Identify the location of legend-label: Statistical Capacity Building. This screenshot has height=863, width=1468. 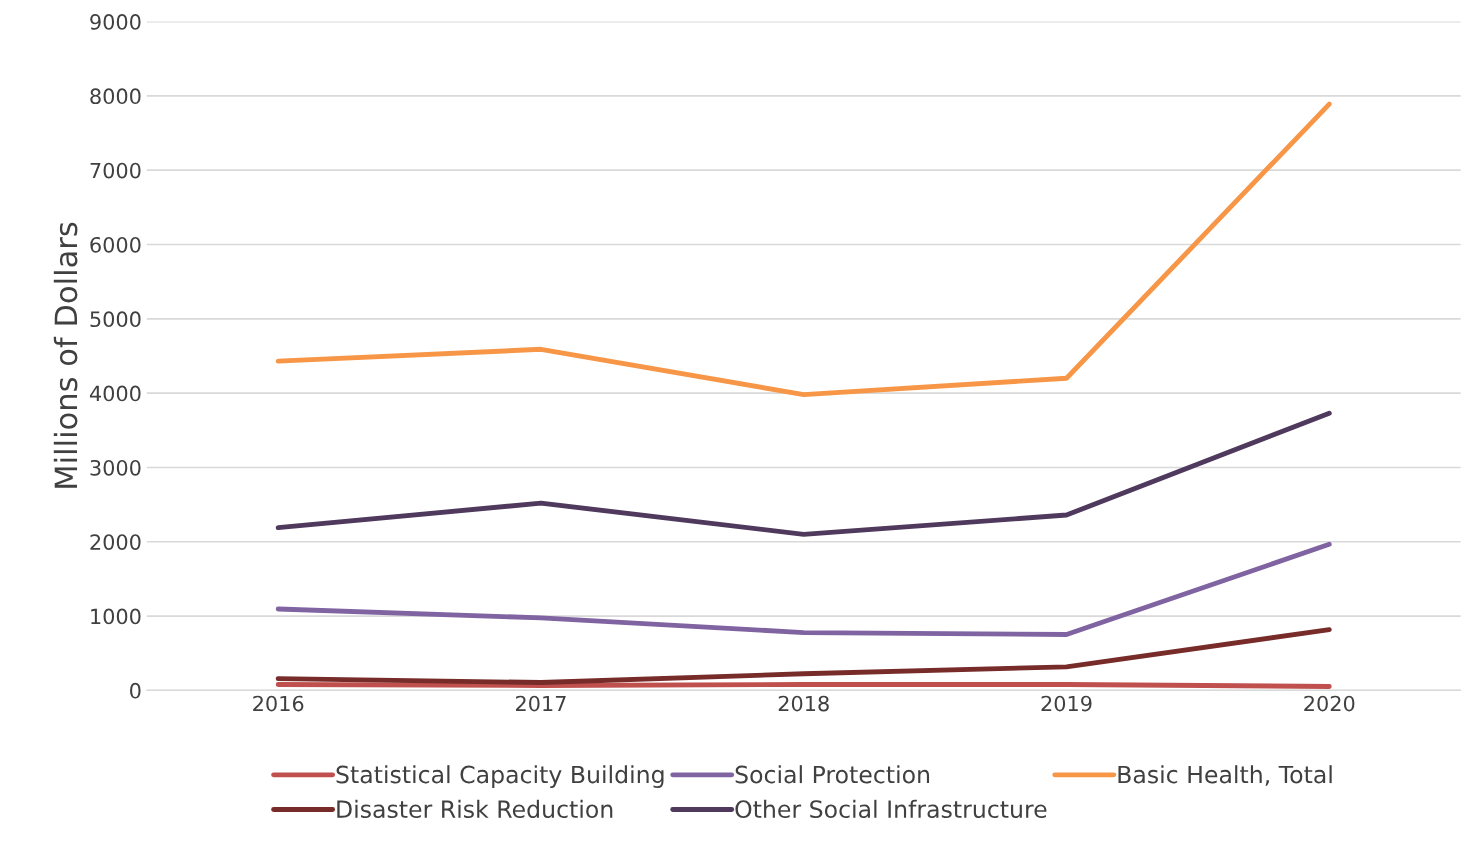
(500, 777).